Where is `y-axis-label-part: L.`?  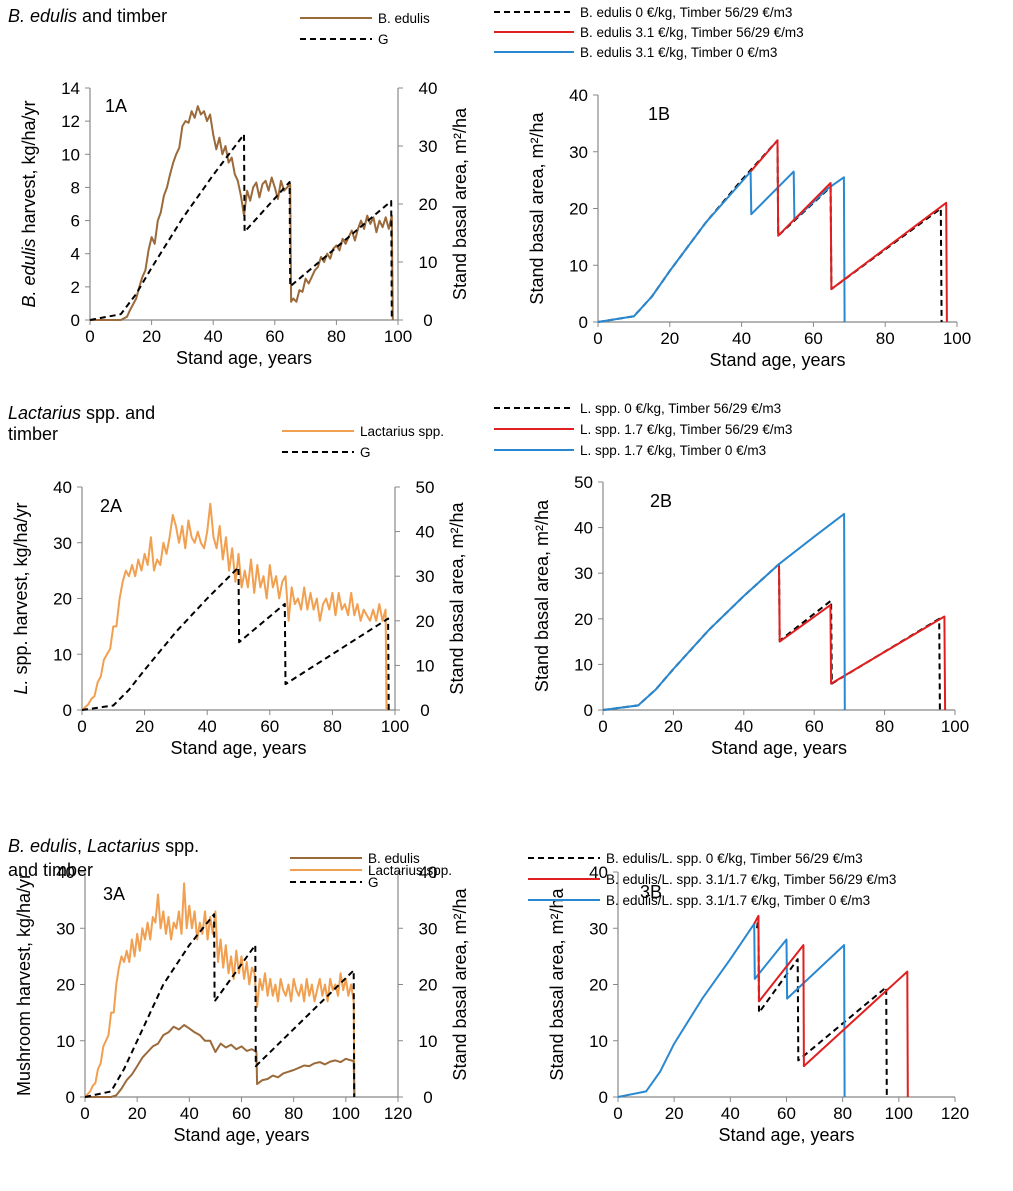
y-axis-label-part: L. is located at coordinates (21, 687).